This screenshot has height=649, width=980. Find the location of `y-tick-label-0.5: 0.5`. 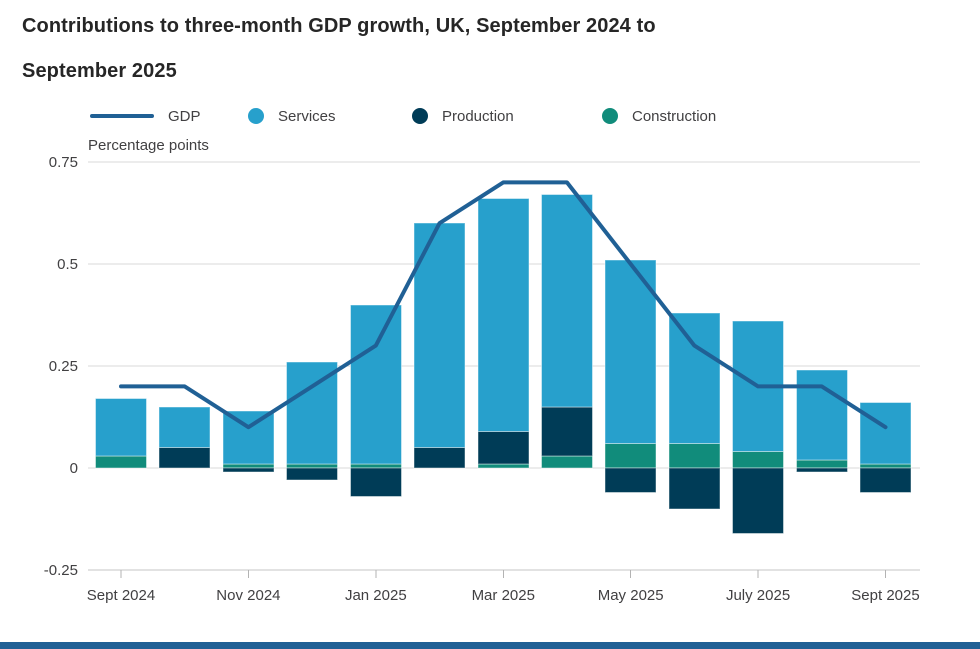

y-tick-label-0.5: 0.5 is located at coordinates (67, 264).